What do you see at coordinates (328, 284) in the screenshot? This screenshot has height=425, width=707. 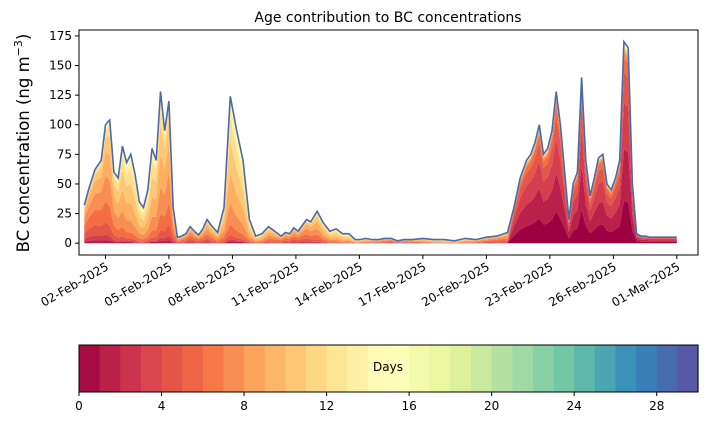 I see `x-tick-label: 14-Feb-2025` at bounding box center [328, 284].